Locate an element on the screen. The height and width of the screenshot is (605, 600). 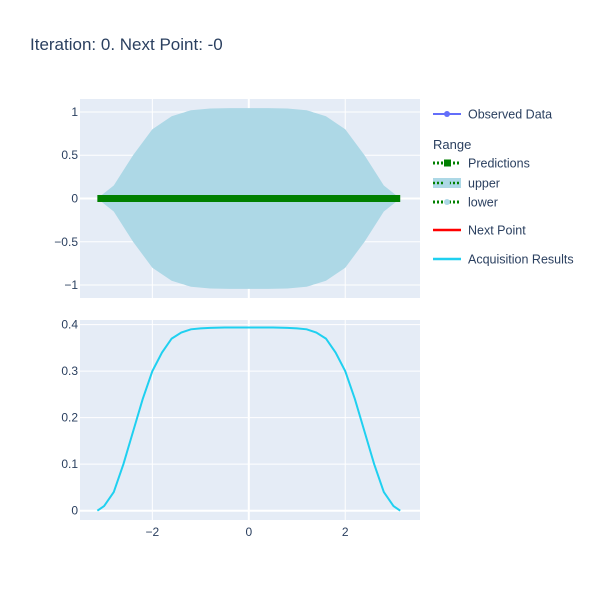
legend-marker-predictions is located at coordinates (447, 163).